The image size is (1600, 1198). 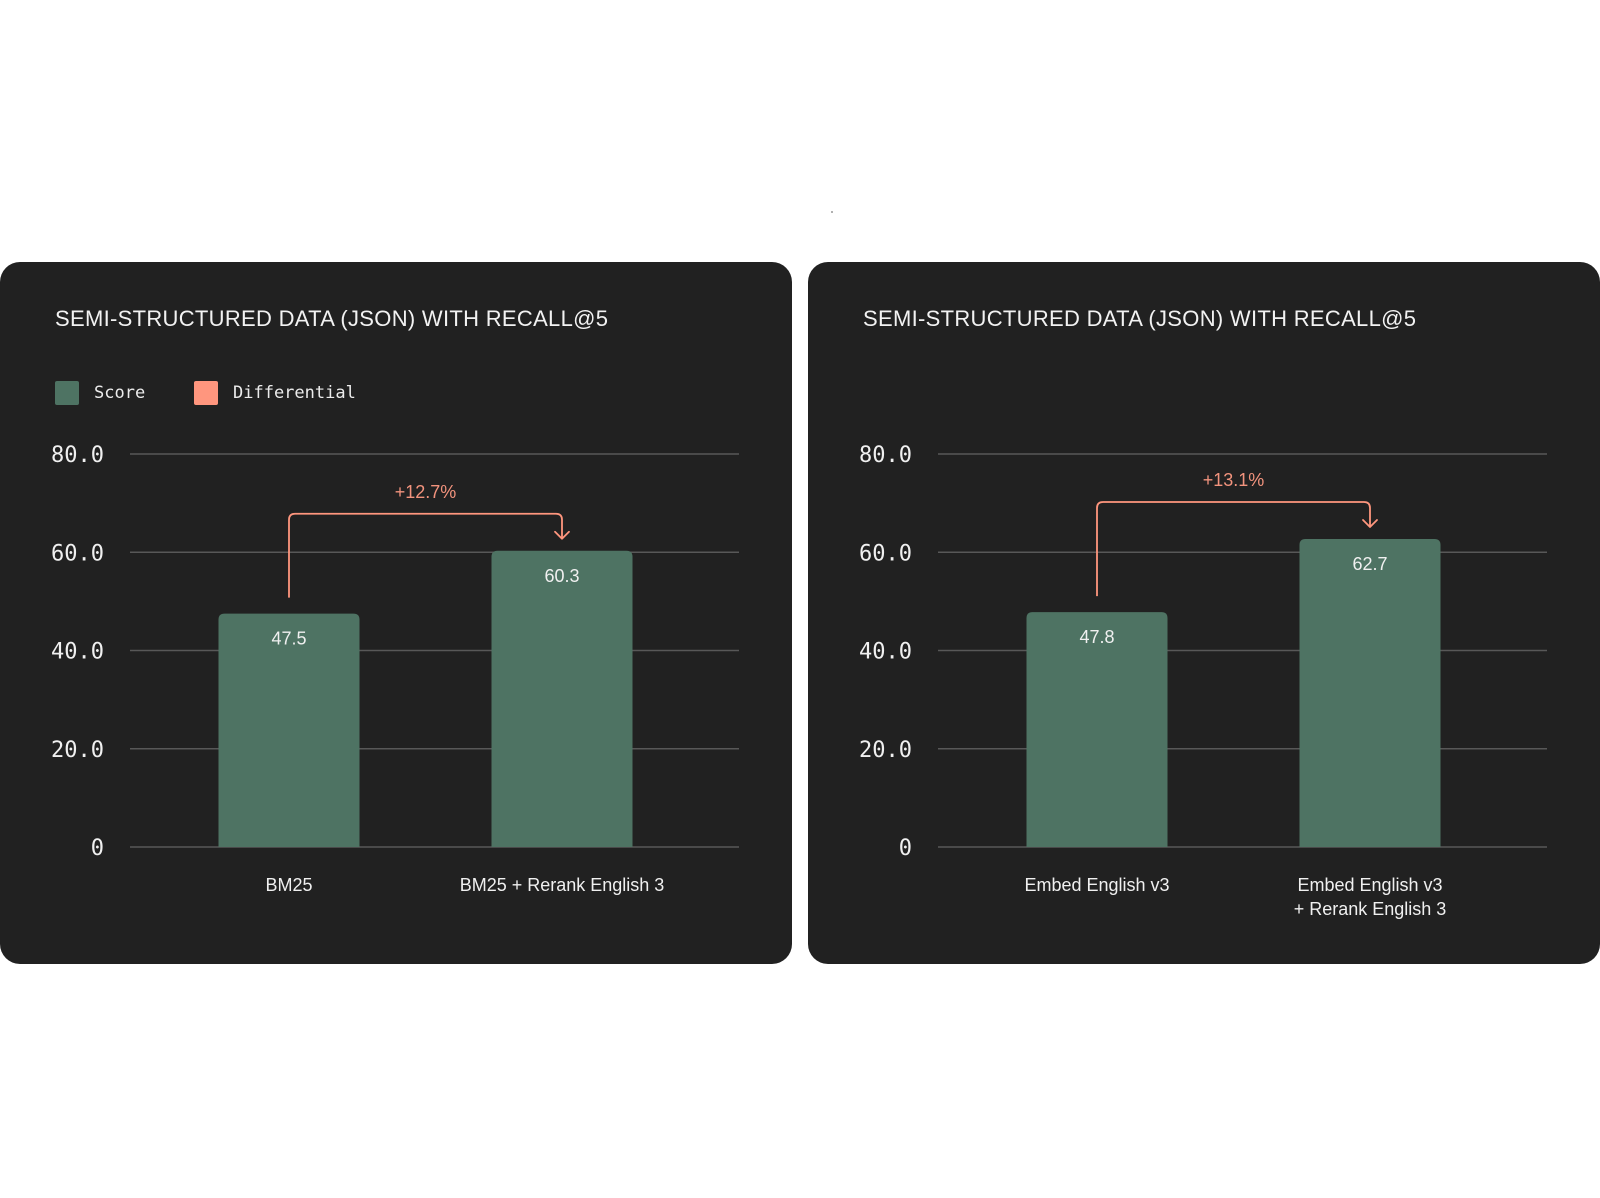 What do you see at coordinates (206, 393) in the screenshot?
I see `legend-swatch-differential` at bounding box center [206, 393].